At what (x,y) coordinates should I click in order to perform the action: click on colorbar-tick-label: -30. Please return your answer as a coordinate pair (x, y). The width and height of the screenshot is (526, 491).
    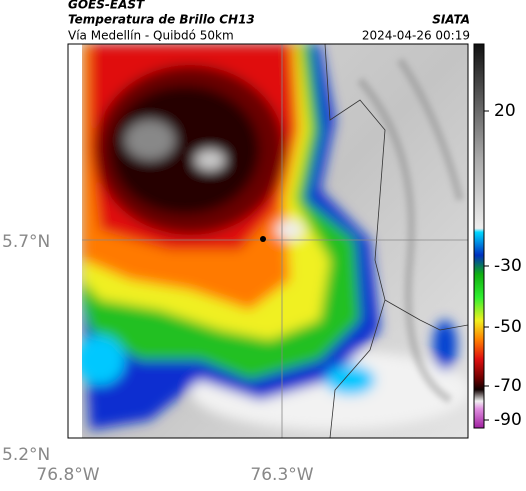
    Looking at the image, I should click on (508, 266).